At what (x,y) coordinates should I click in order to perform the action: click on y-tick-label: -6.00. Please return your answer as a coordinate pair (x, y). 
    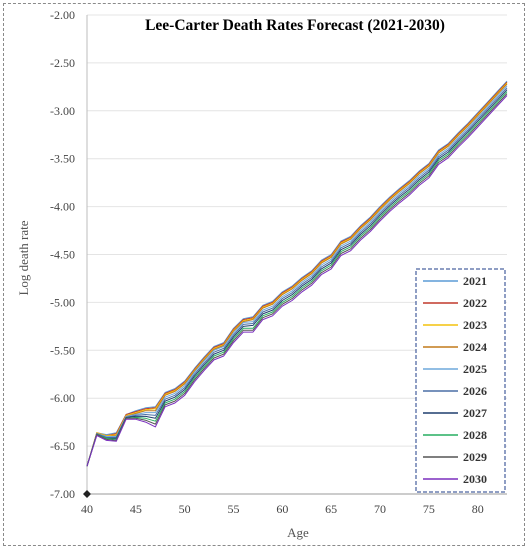
    Looking at the image, I should click on (62, 398).